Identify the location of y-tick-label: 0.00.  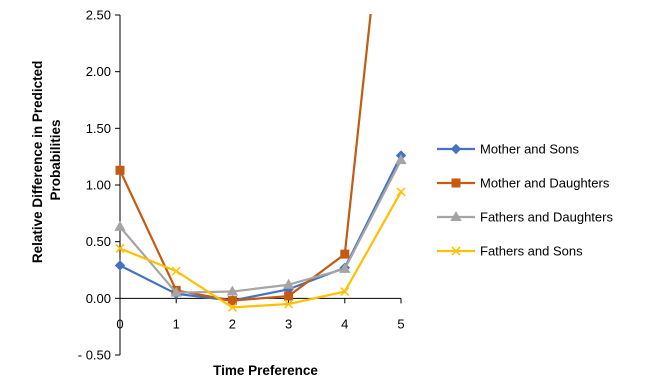
(98, 298).